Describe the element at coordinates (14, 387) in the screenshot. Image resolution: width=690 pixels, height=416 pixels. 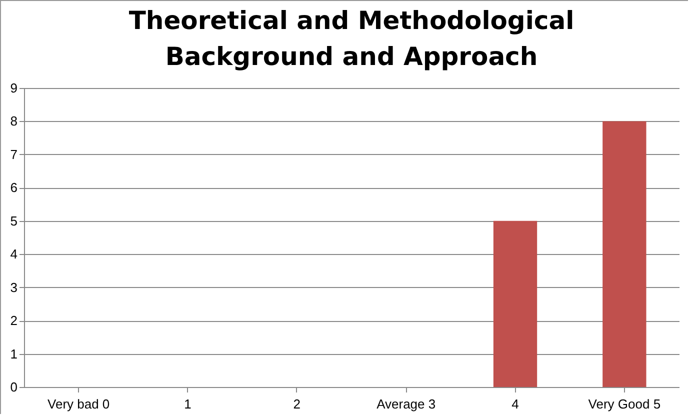
I see `y-tick-label: 0` at that location.